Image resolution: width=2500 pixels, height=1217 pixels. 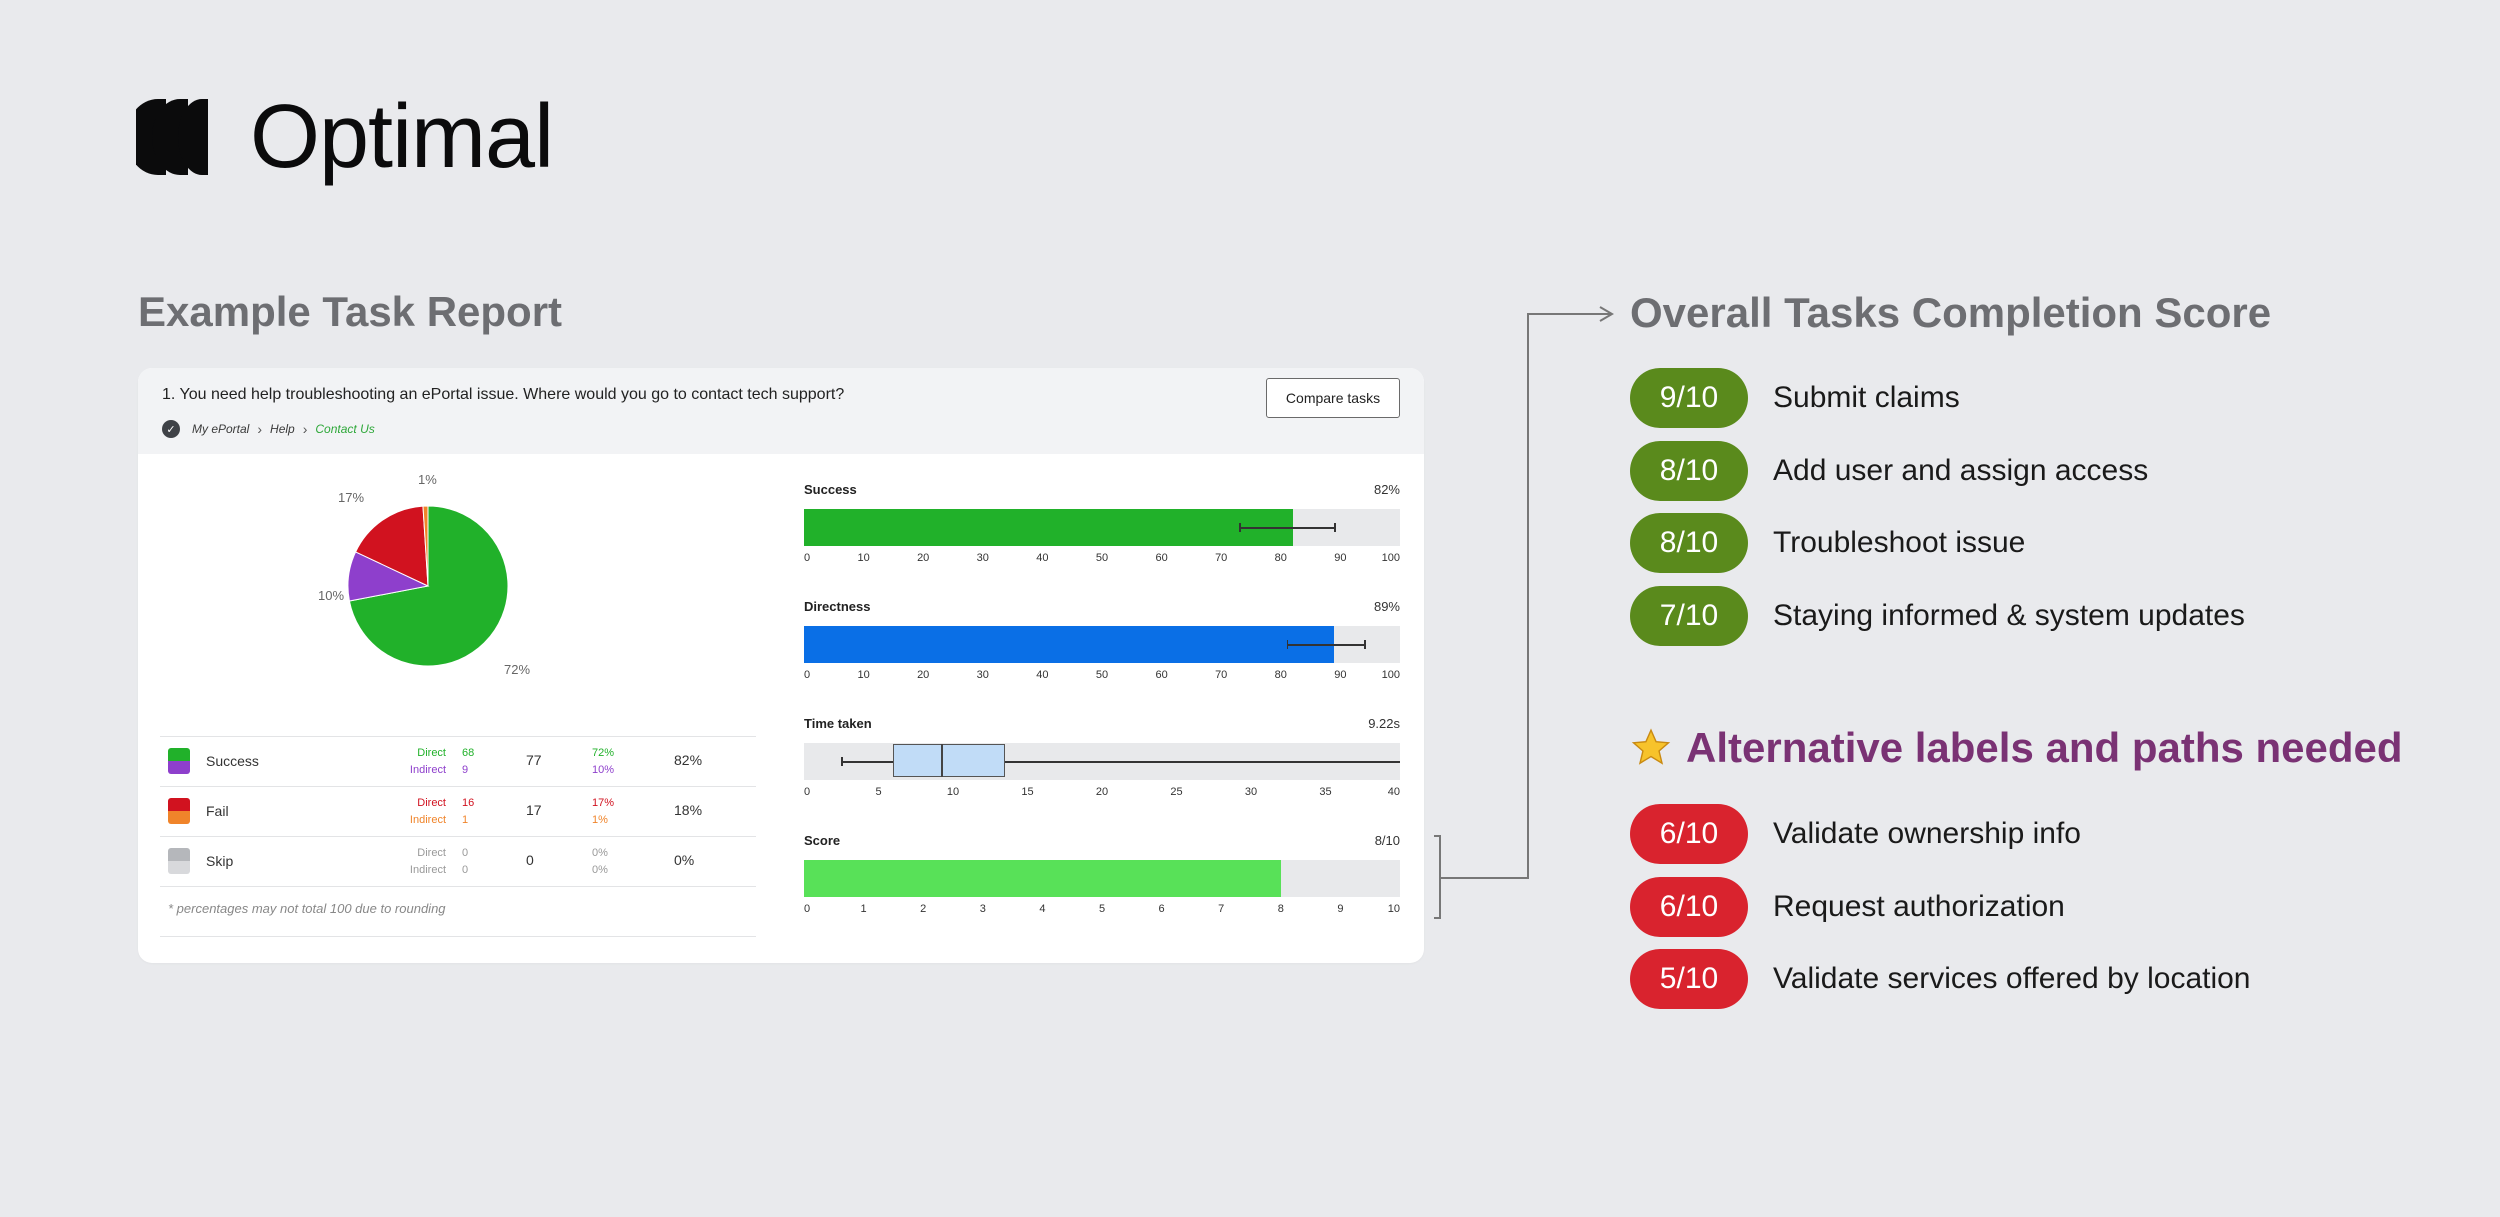 I want to click on direct-percent: 17%, so click(x=603, y=803).